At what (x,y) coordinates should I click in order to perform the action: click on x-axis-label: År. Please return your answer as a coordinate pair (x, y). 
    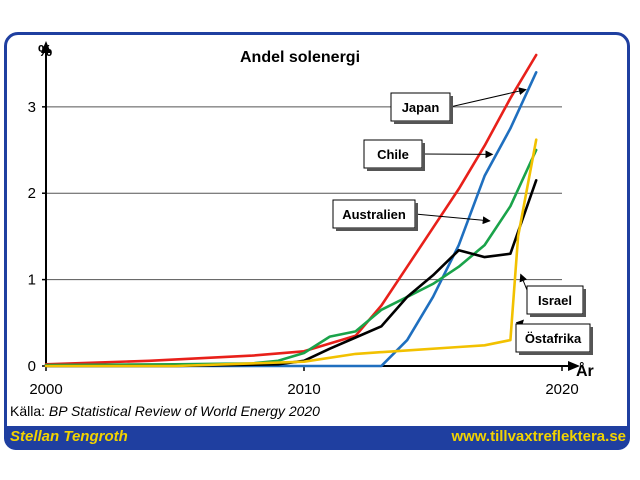
    Looking at the image, I should click on (585, 370).